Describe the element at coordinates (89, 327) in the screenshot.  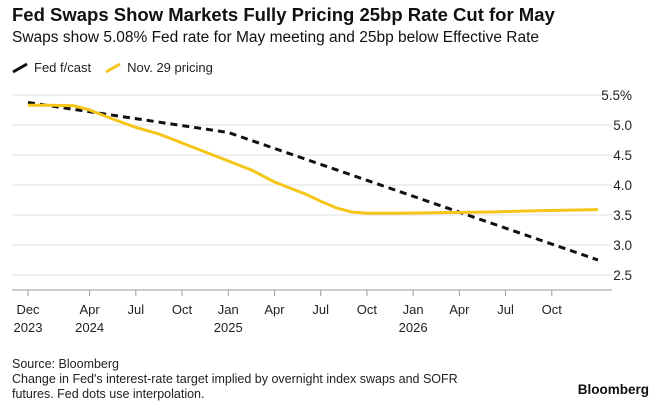
I see `x-tick-year-label: 2024` at that location.